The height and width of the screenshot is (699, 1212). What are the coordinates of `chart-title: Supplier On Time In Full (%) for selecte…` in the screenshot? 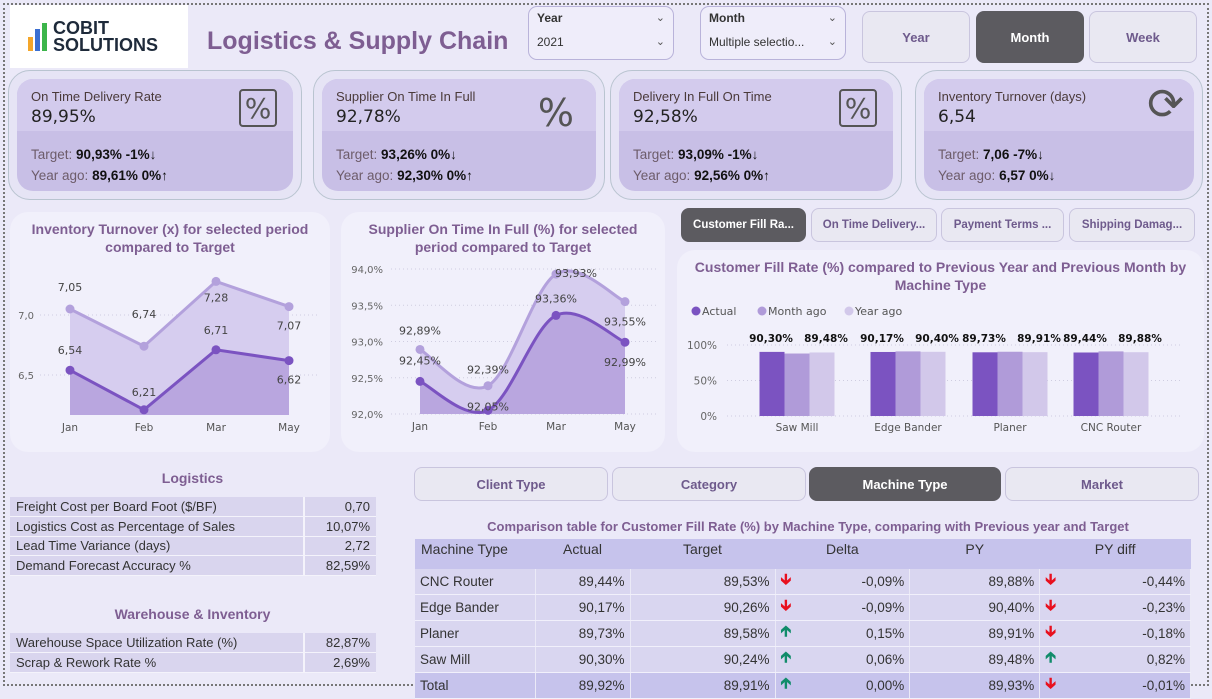 It's located at (503, 238).